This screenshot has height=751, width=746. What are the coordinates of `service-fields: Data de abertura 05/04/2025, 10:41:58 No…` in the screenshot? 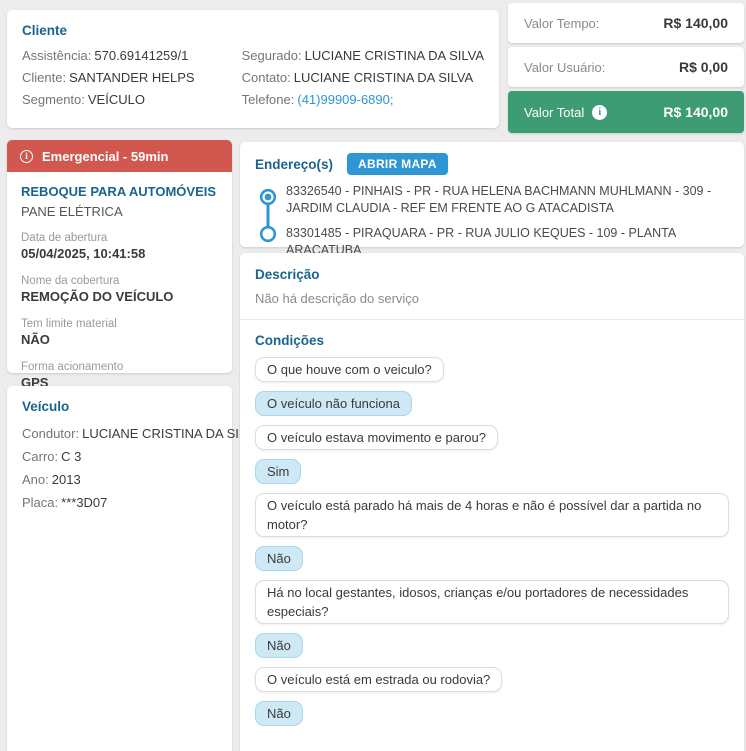 It's located at (119, 311).